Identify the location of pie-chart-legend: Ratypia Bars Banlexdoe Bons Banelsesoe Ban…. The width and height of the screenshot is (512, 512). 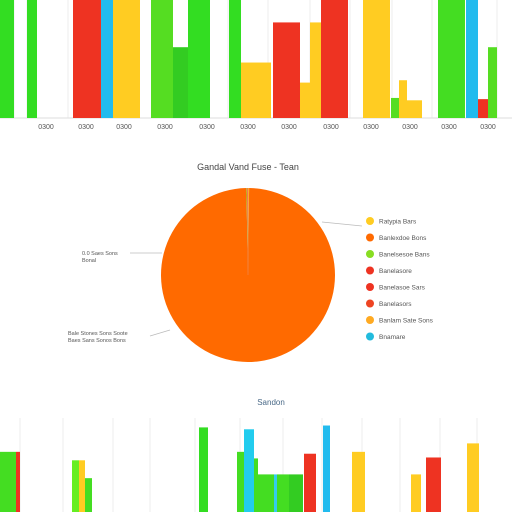
(377, 279).